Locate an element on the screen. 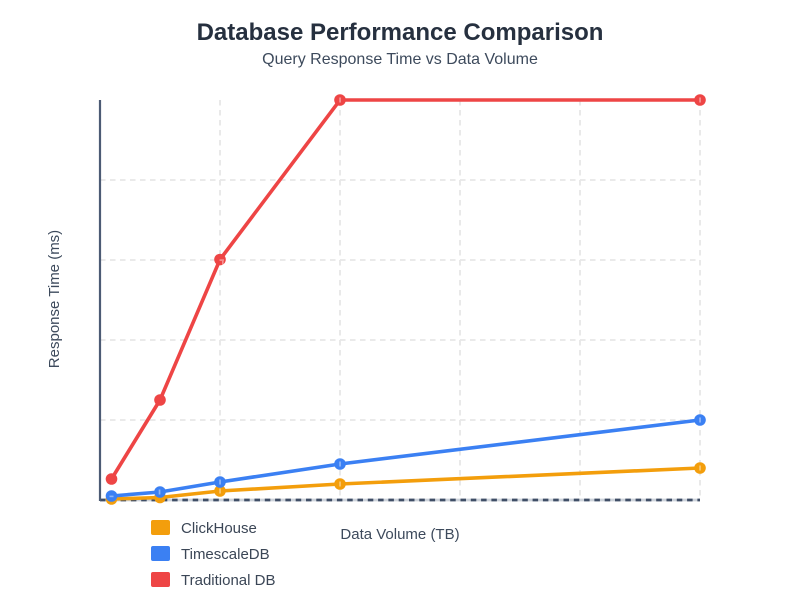  svg-text: TimescaleDB is located at coordinates (225, 554).